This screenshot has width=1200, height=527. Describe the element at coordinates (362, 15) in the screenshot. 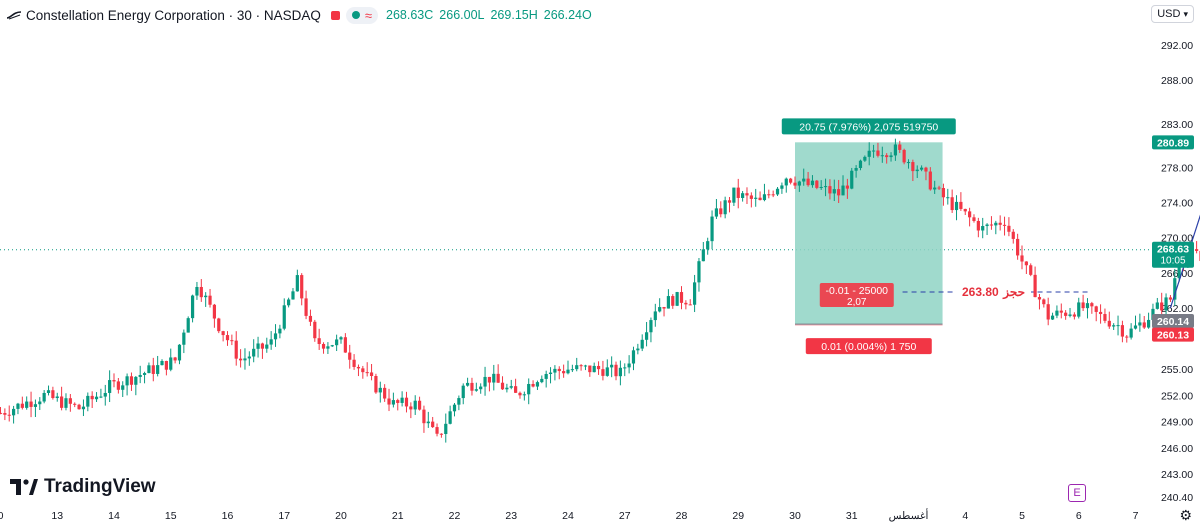

I see `indicator-pill: ≈` at that location.